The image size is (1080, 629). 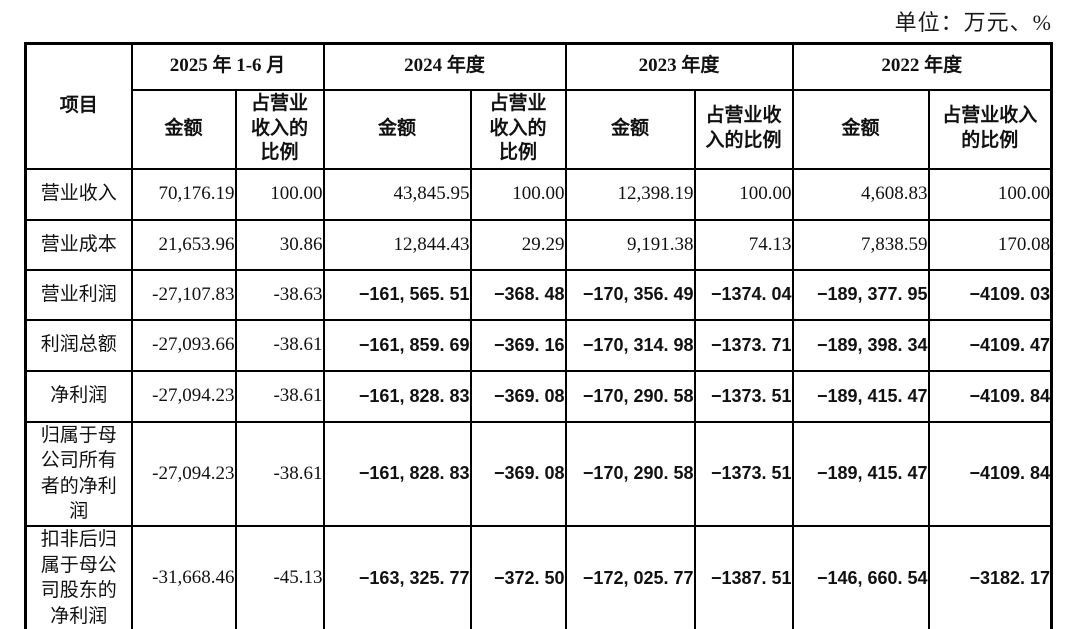 What do you see at coordinates (860, 129) in the screenshot?
I see `amount-header-2022: 金额` at bounding box center [860, 129].